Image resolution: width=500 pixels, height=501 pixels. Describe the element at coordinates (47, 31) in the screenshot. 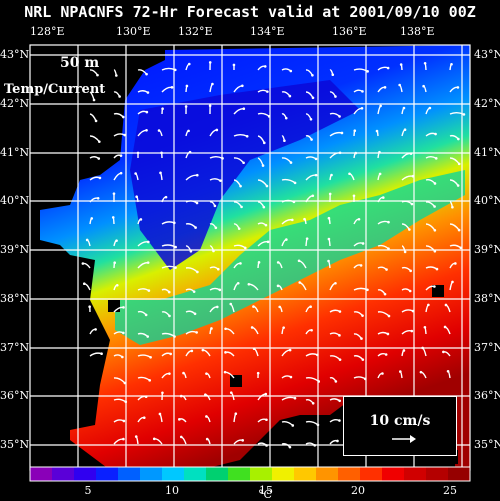

I see `lon-label: 128°E` at that location.